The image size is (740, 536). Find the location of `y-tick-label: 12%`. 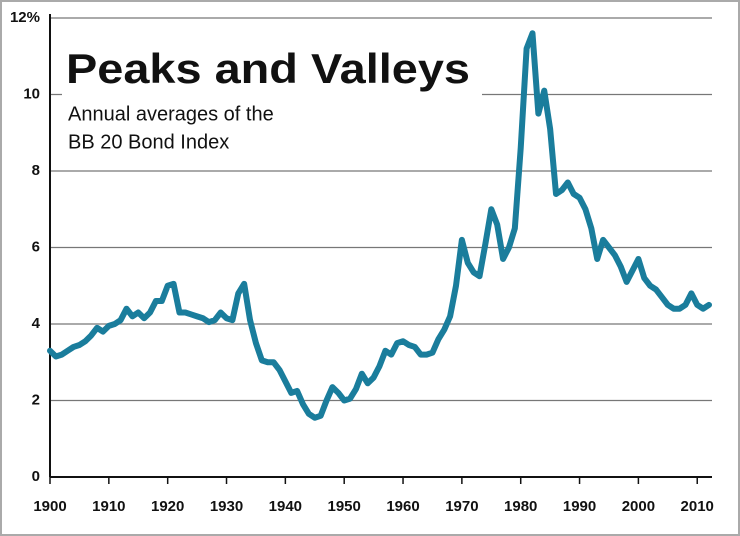

y-tick-label: 12% is located at coordinates (25, 17).